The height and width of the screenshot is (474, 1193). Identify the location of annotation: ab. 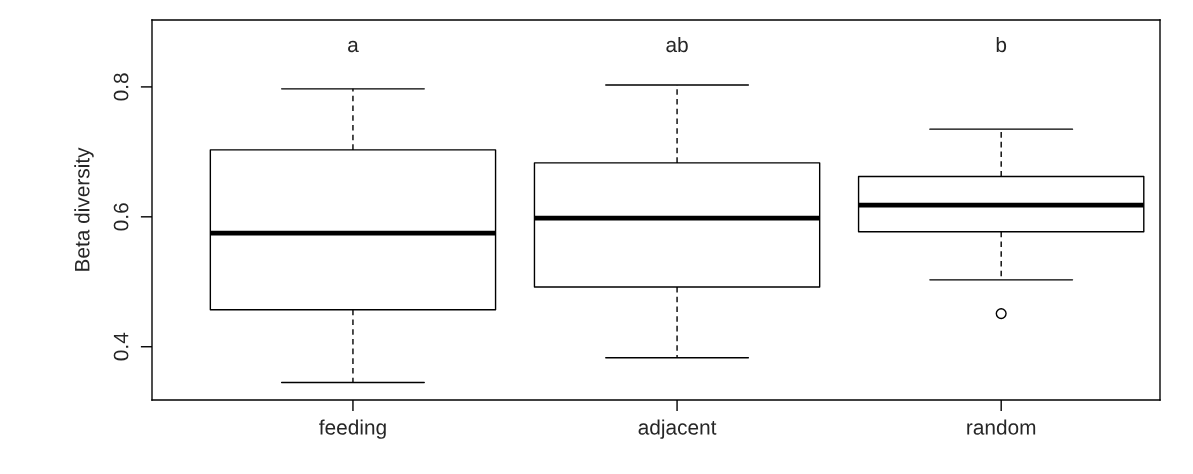
(677, 44).